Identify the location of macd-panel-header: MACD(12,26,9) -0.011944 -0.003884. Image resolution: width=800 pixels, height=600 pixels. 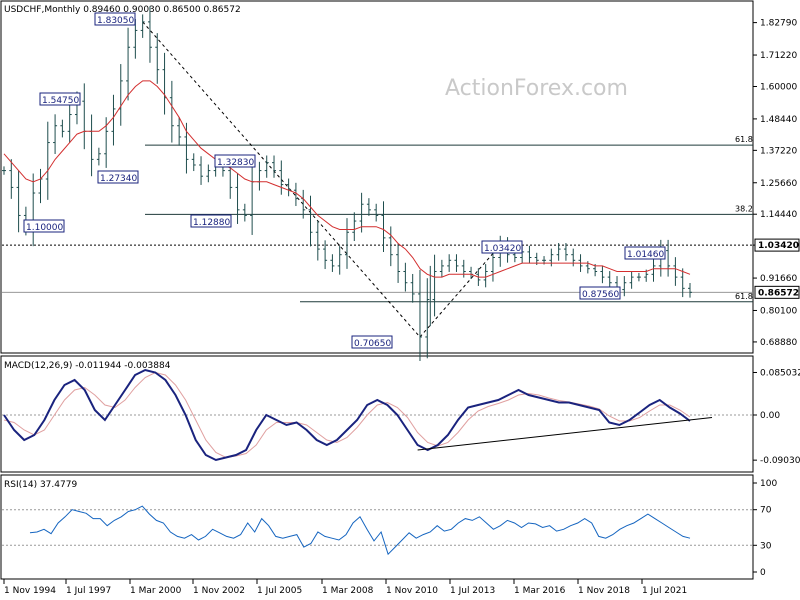
(87, 366).